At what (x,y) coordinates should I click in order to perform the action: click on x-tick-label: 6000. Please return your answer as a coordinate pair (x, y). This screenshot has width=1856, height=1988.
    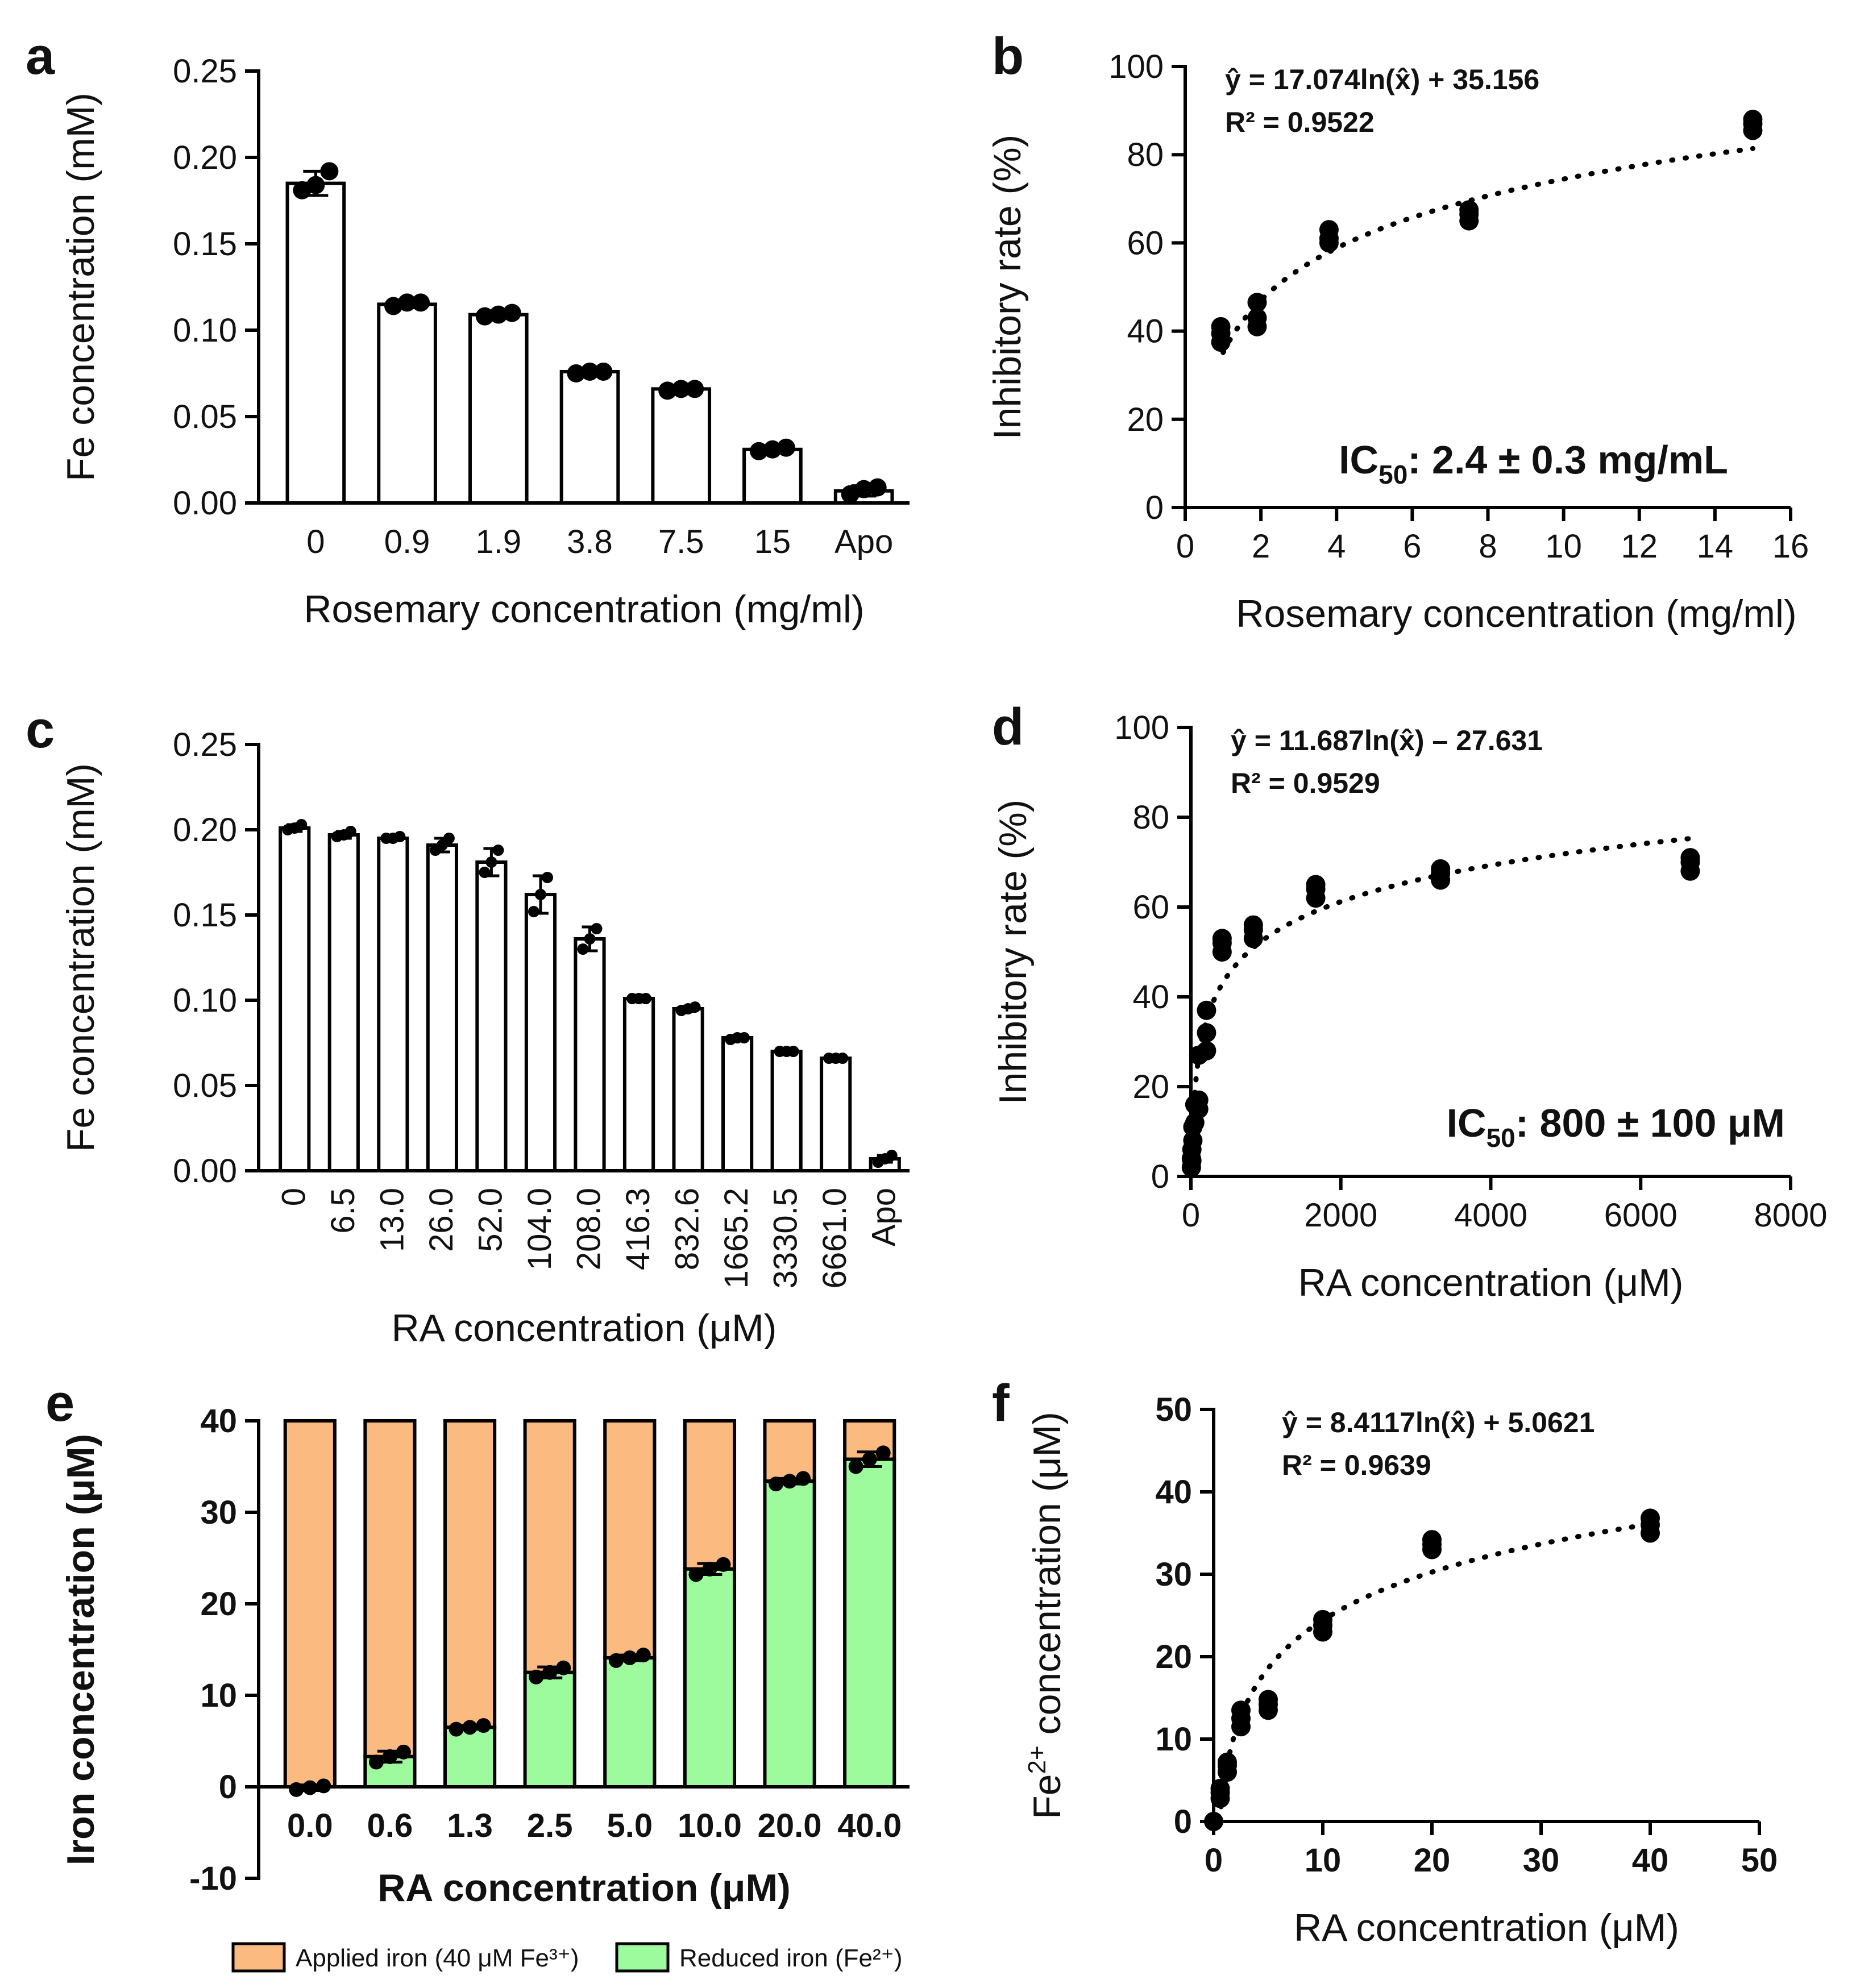
    Looking at the image, I should click on (1641, 1215).